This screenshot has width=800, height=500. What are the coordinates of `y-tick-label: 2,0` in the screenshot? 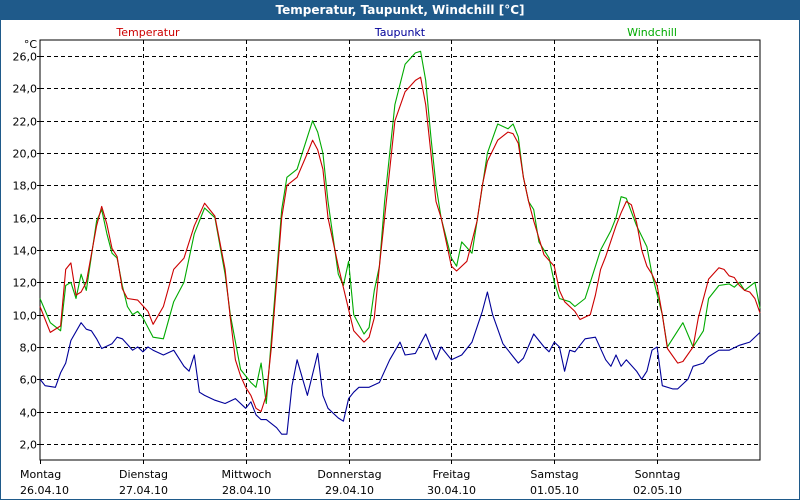 It's located at (29, 445).